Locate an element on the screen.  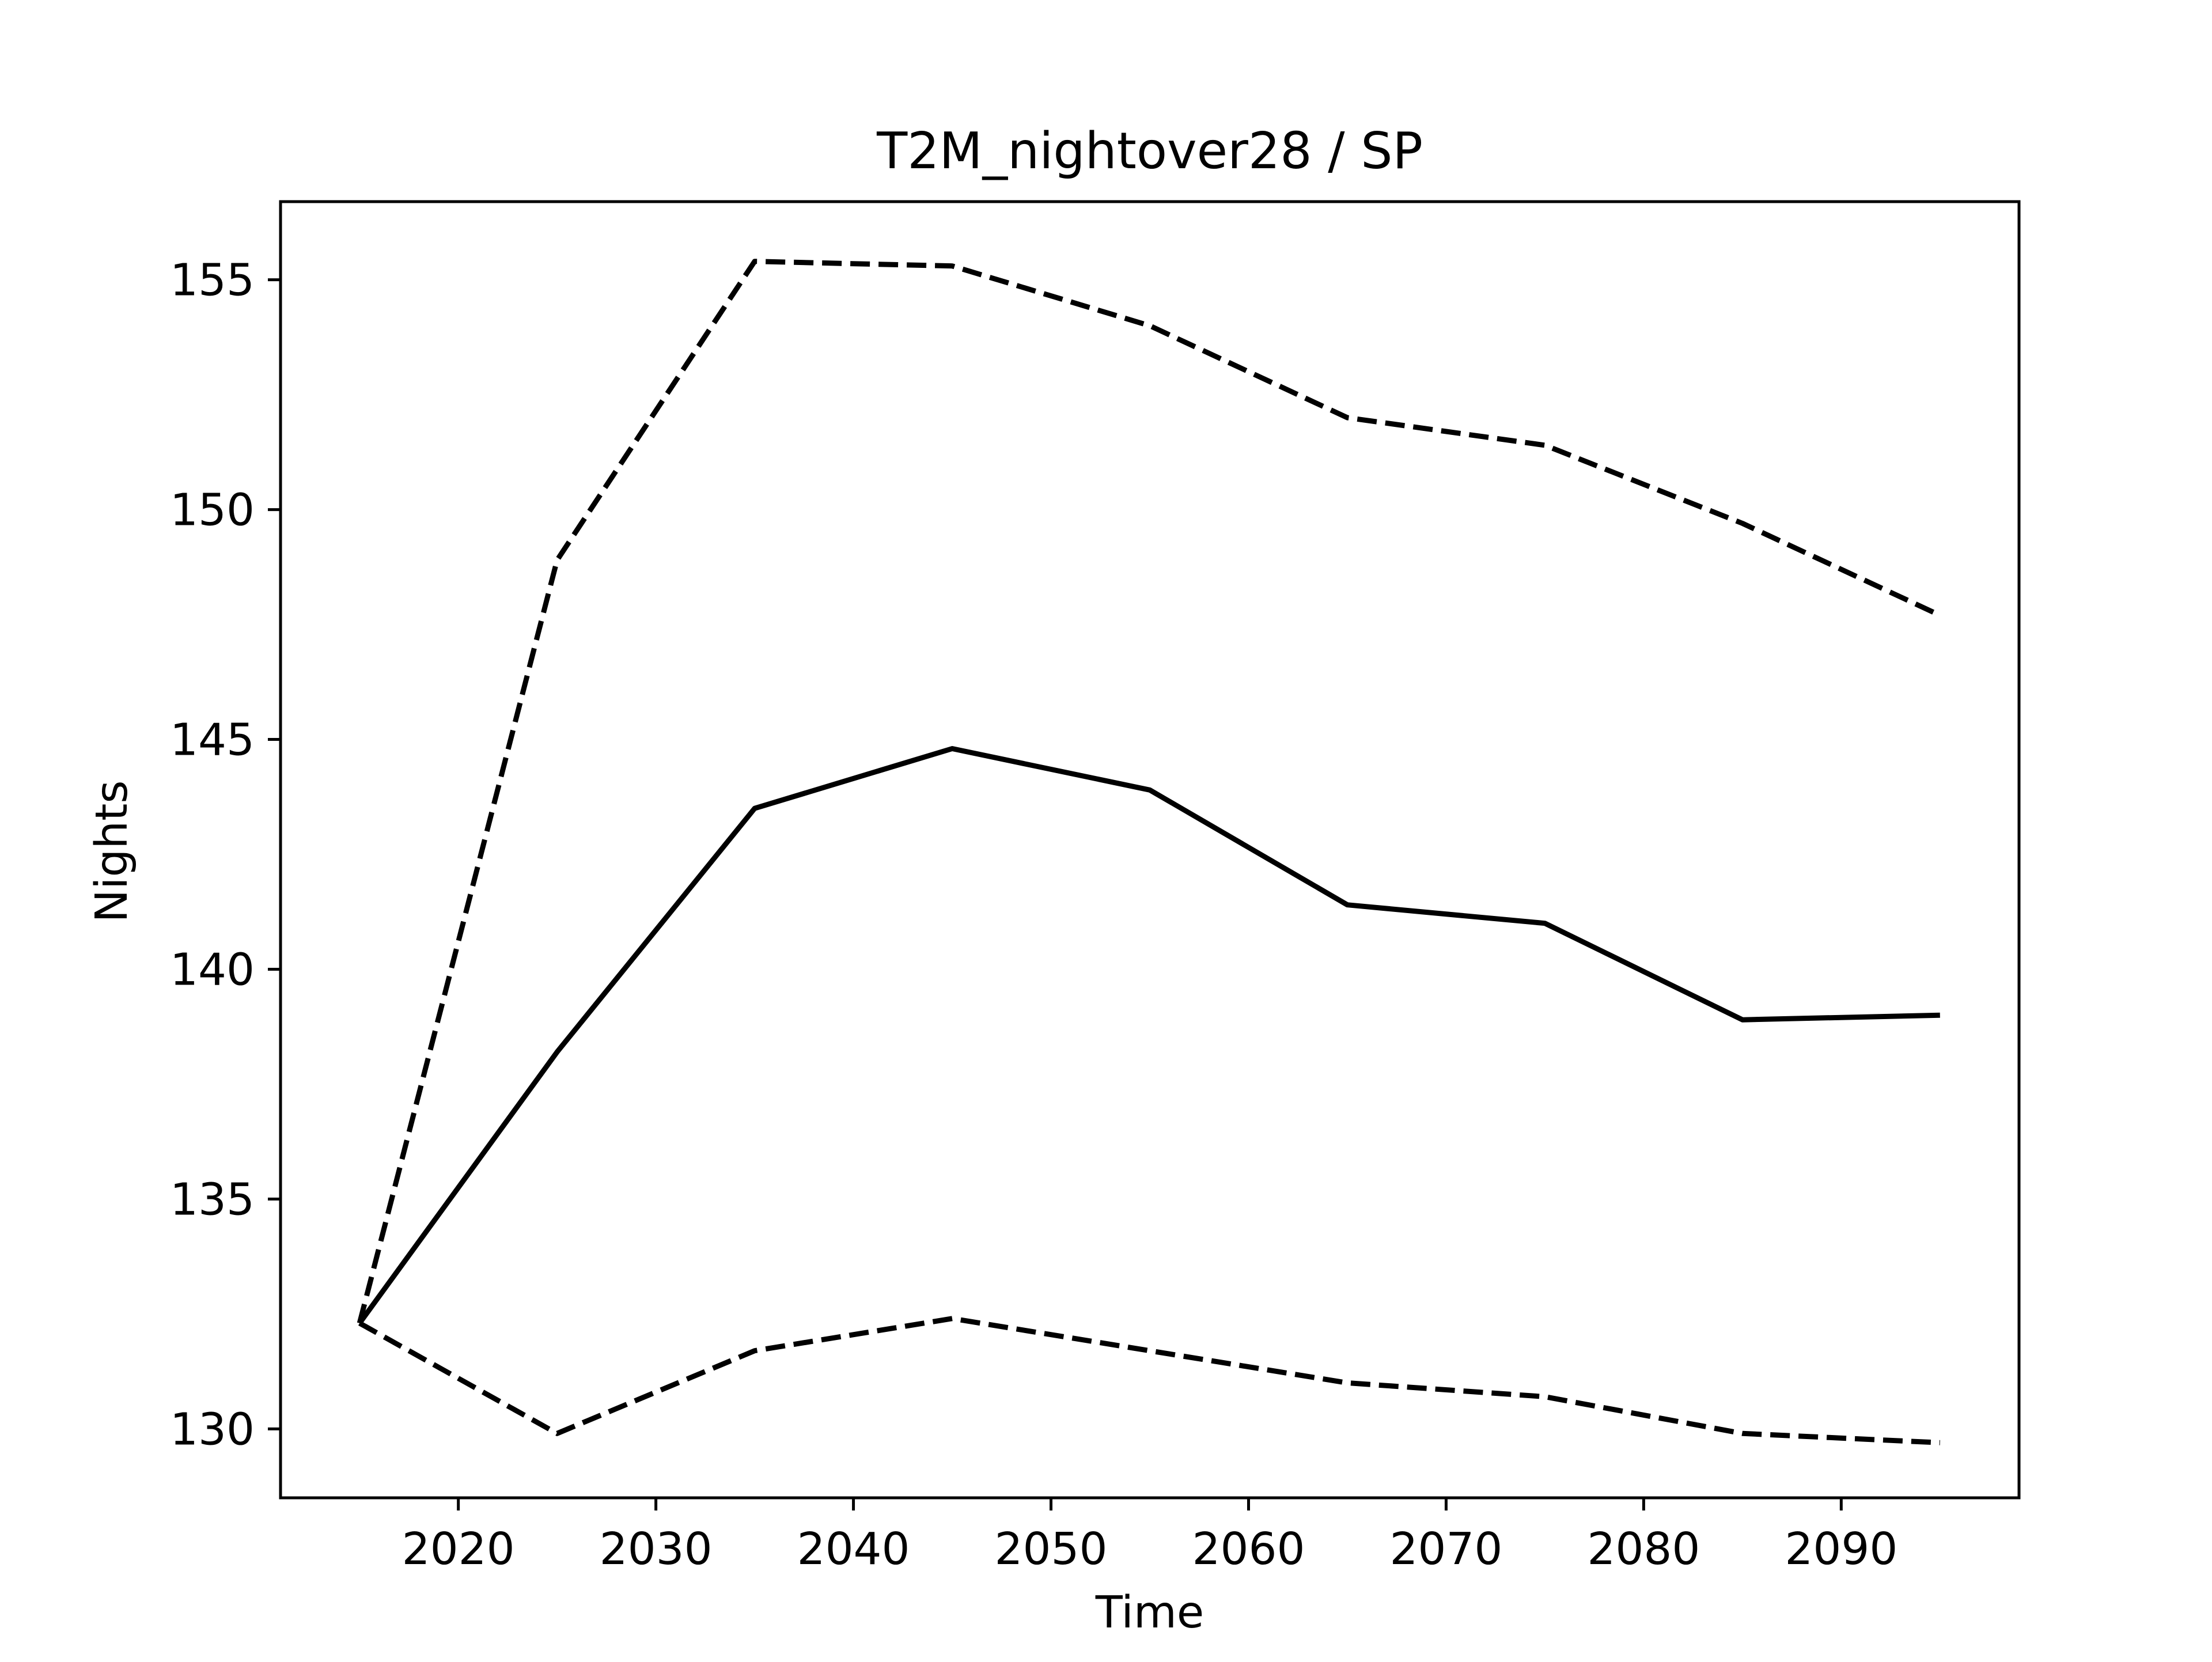
x-tick-label: 2040 is located at coordinates (853, 1549).